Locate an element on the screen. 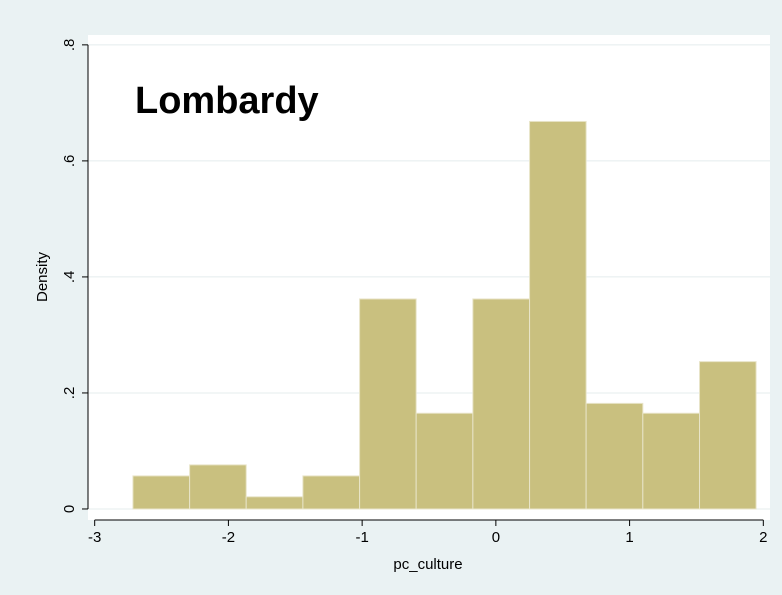  x-tick-label: -1 is located at coordinates (361, 537).